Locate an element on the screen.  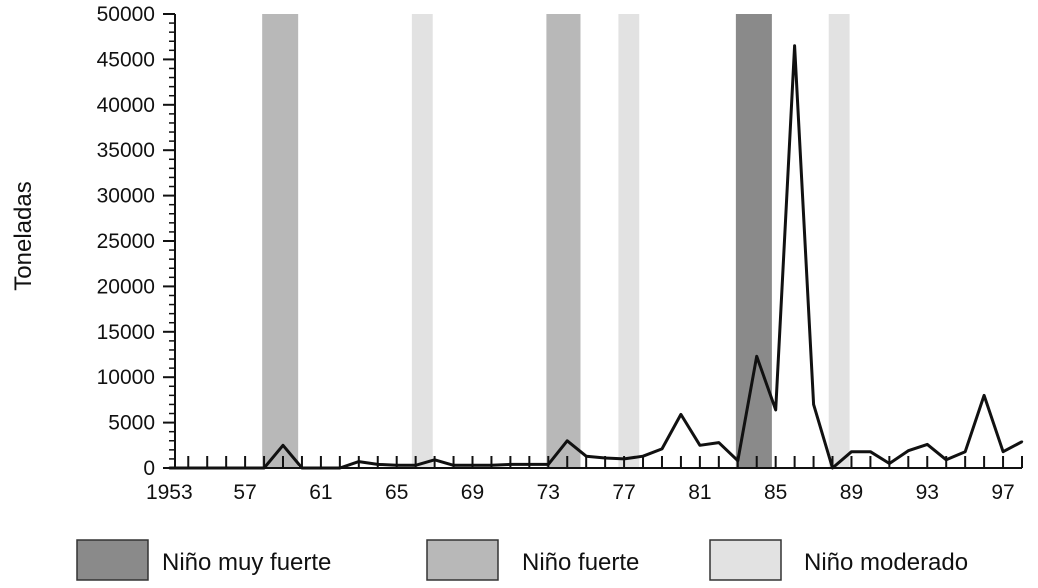
x-tick-label: 73 is located at coordinates (548, 492).